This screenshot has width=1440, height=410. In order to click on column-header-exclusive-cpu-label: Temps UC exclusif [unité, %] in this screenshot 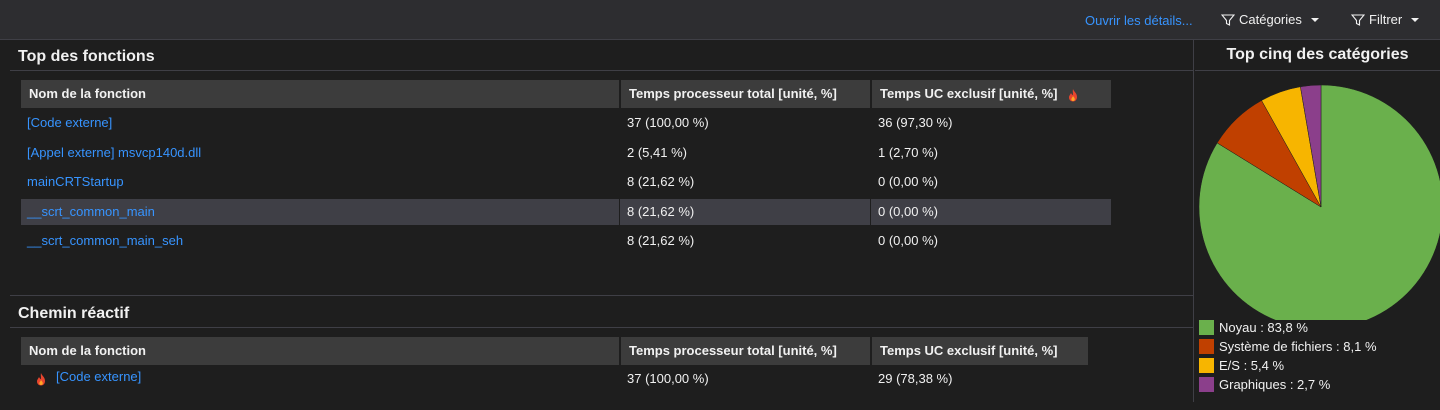, I will do `click(969, 93)`.